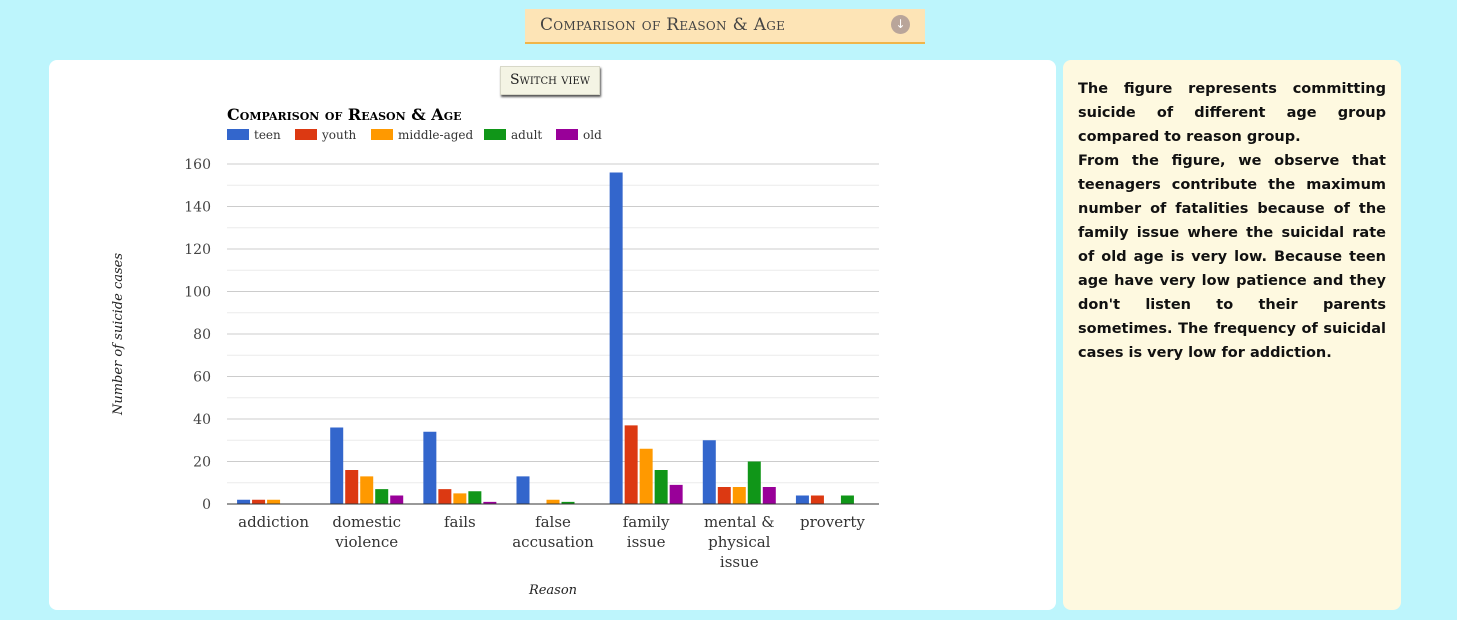 This screenshot has height=620, width=1457. I want to click on legend-label-youth: youth, so click(339, 135).